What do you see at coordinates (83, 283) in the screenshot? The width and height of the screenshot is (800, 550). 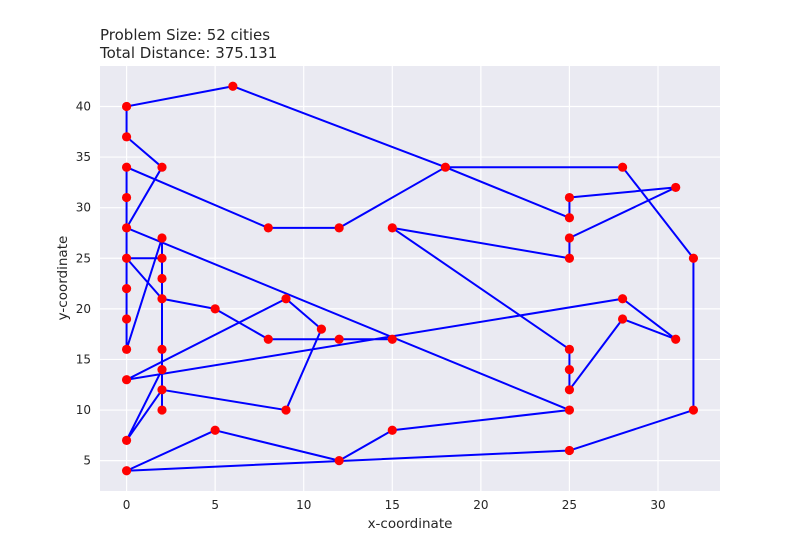 I see `y-tick-labels: 5 10 15 20 25 30 35 40` at bounding box center [83, 283].